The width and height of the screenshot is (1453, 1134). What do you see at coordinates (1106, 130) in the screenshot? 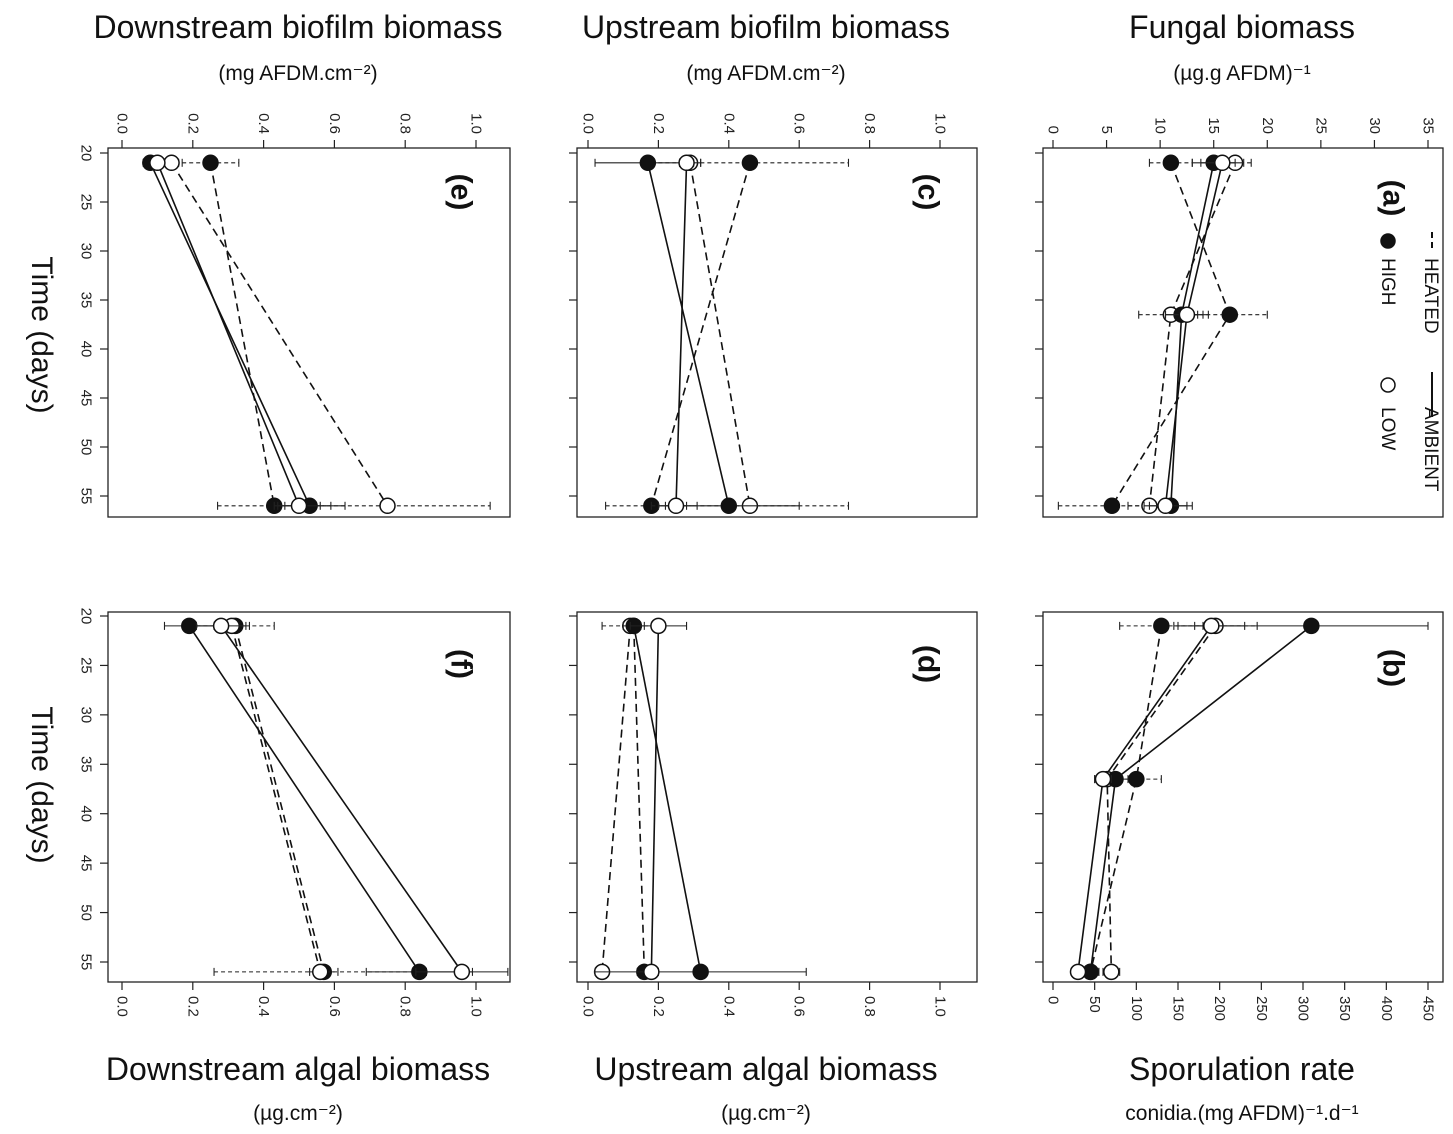
I see `panel-a-value-tick-label: 5` at bounding box center [1106, 130].